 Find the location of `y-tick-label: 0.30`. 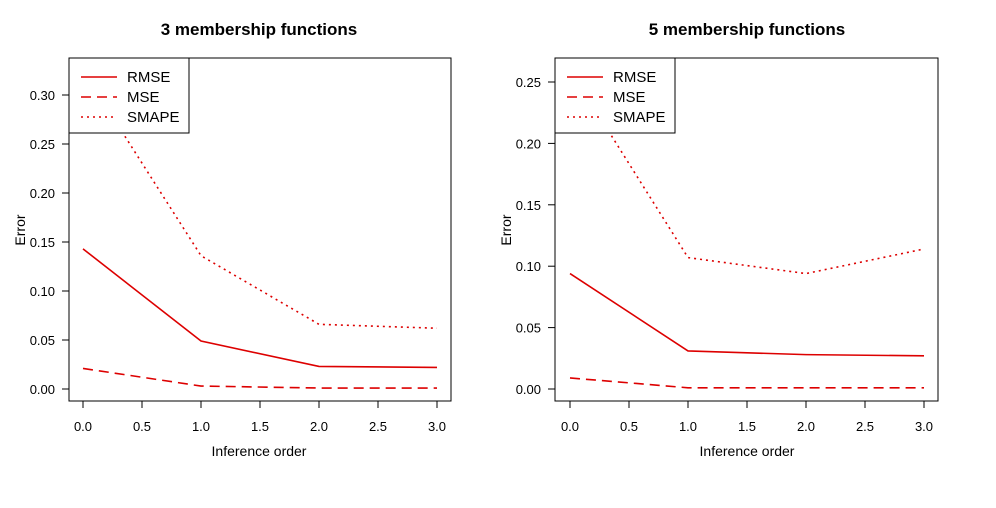

y-tick-label: 0.30 is located at coordinates (42, 95).